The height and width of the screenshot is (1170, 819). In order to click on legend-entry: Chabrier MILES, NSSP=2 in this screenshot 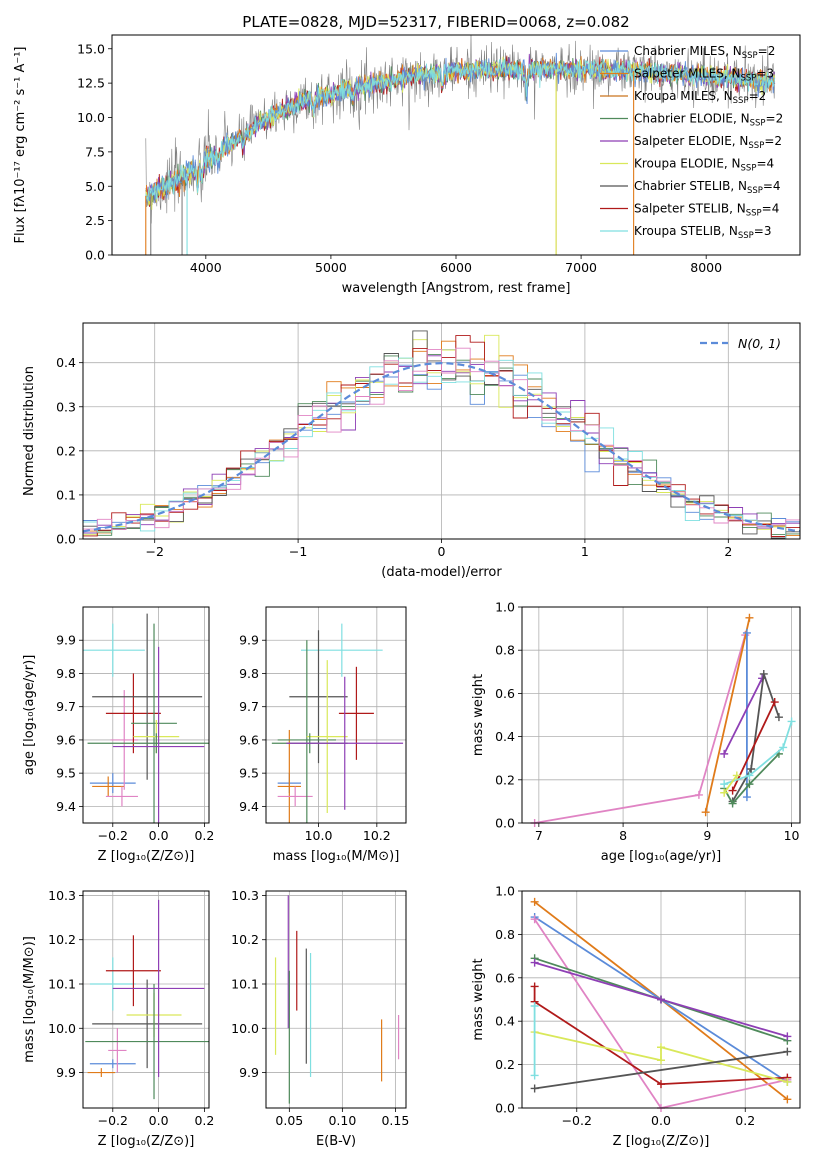, I will do `click(704, 52)`.